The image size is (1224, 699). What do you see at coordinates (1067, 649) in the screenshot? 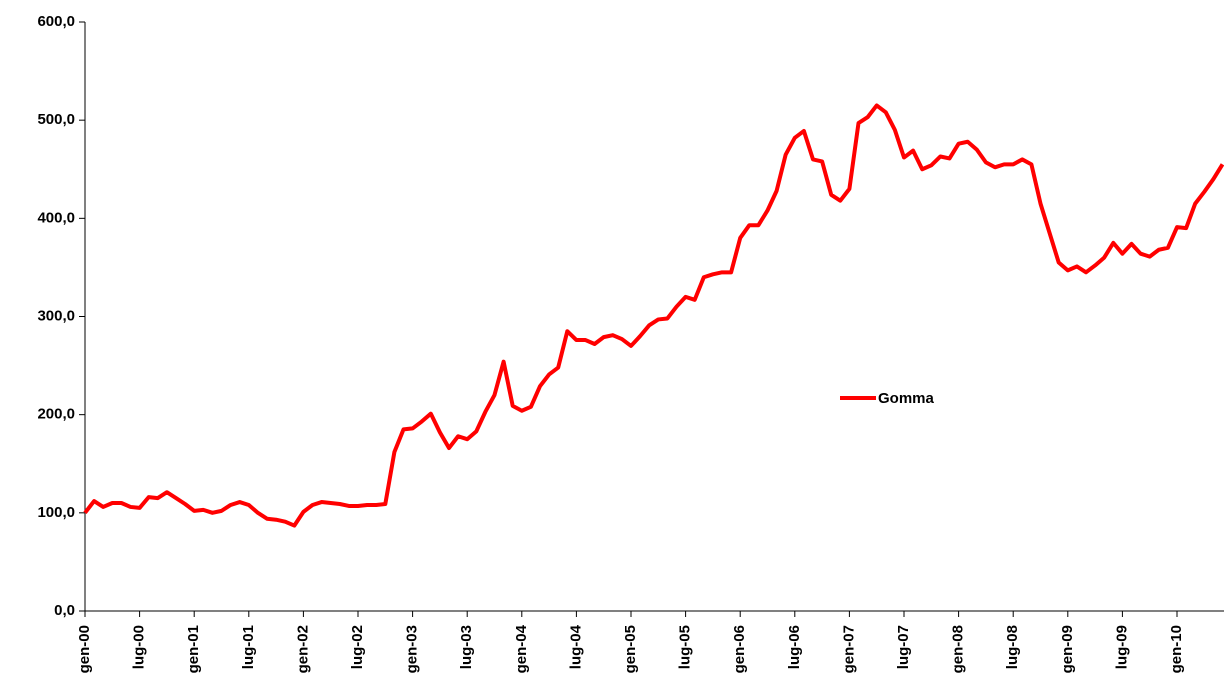
I see `x-tick-label: gen-09` at bounding box center [1067, 649].